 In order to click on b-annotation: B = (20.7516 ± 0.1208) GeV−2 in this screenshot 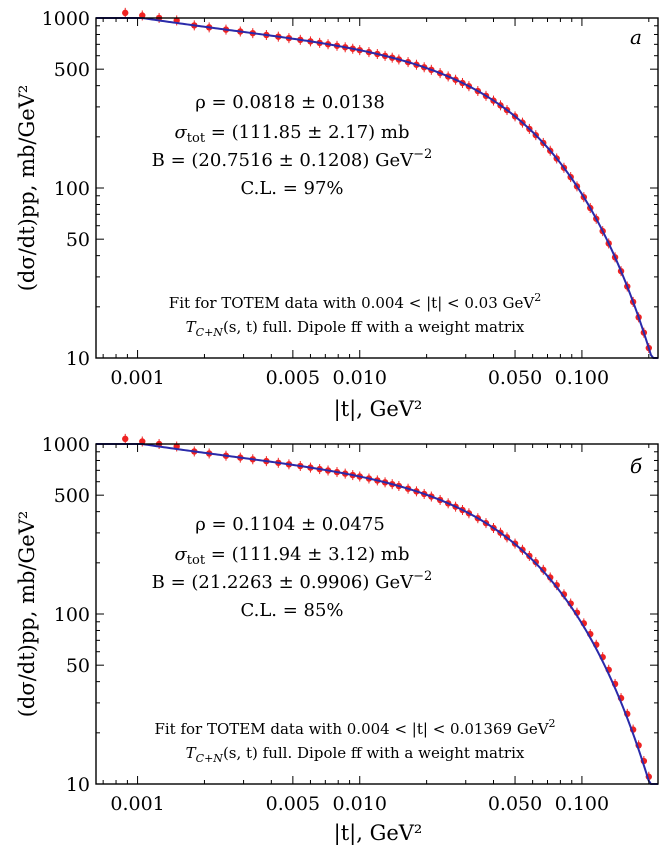, I will do `click(292, 159)`.